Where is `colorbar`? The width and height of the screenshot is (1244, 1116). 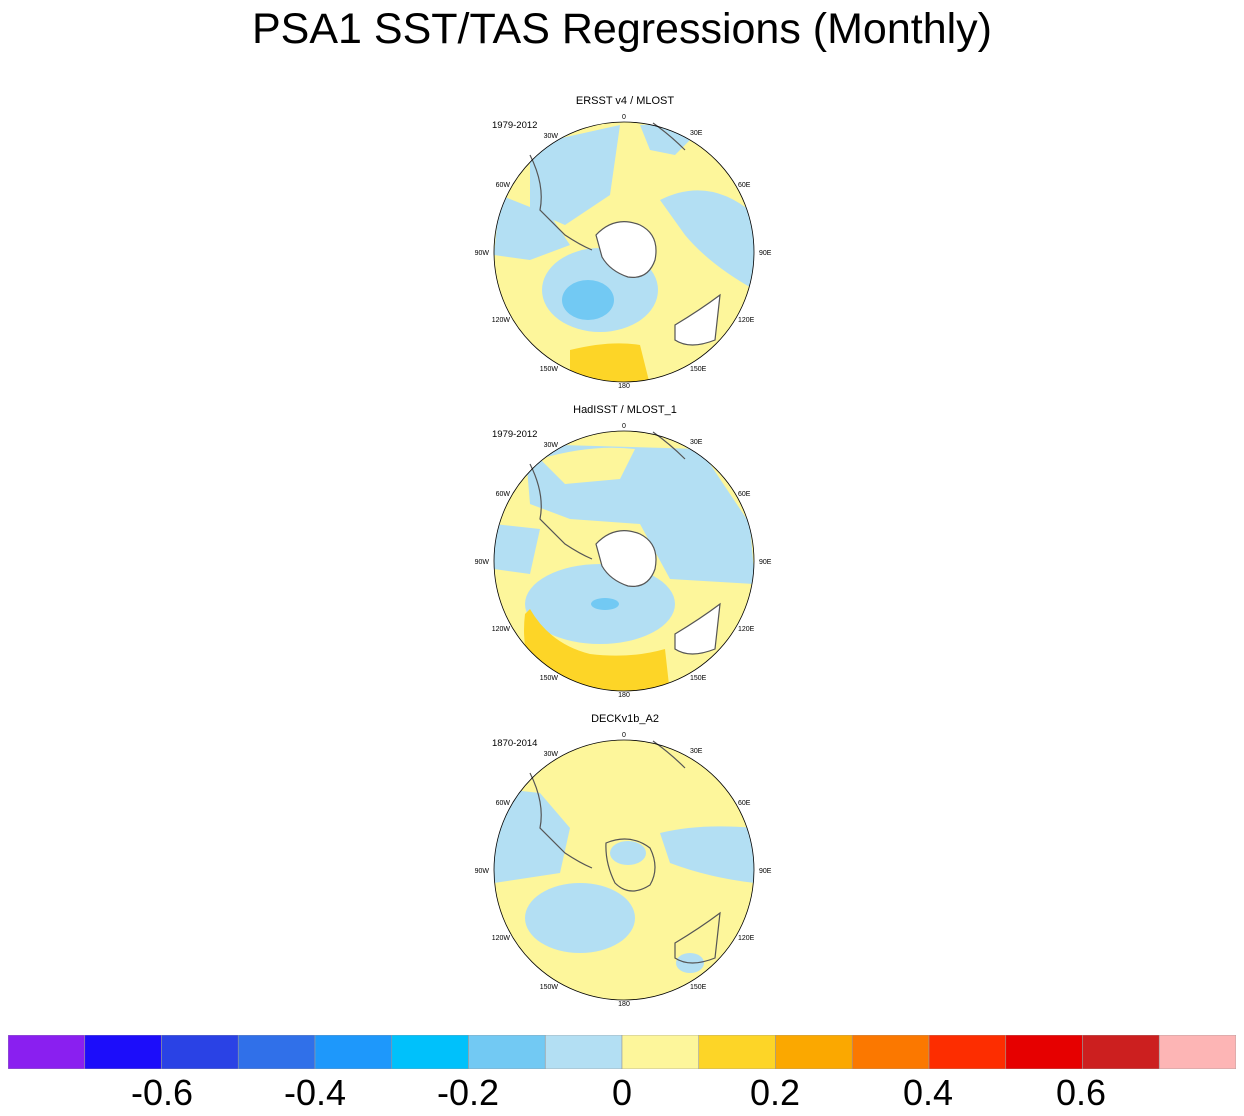 colorbar is located at coordinates (622, 1052).